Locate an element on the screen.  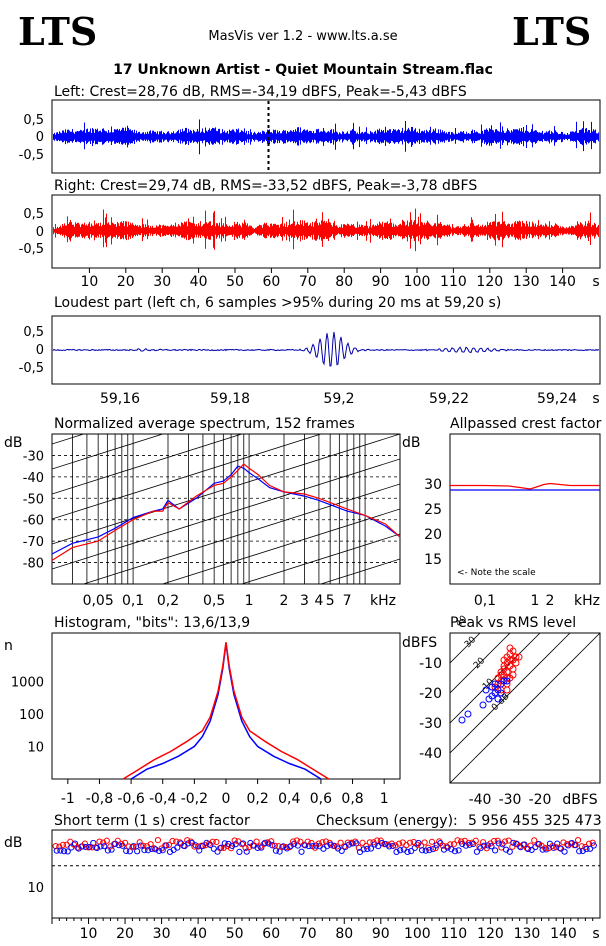
peakrms-ytick--40: -40 is located at coordinates (430, 754).